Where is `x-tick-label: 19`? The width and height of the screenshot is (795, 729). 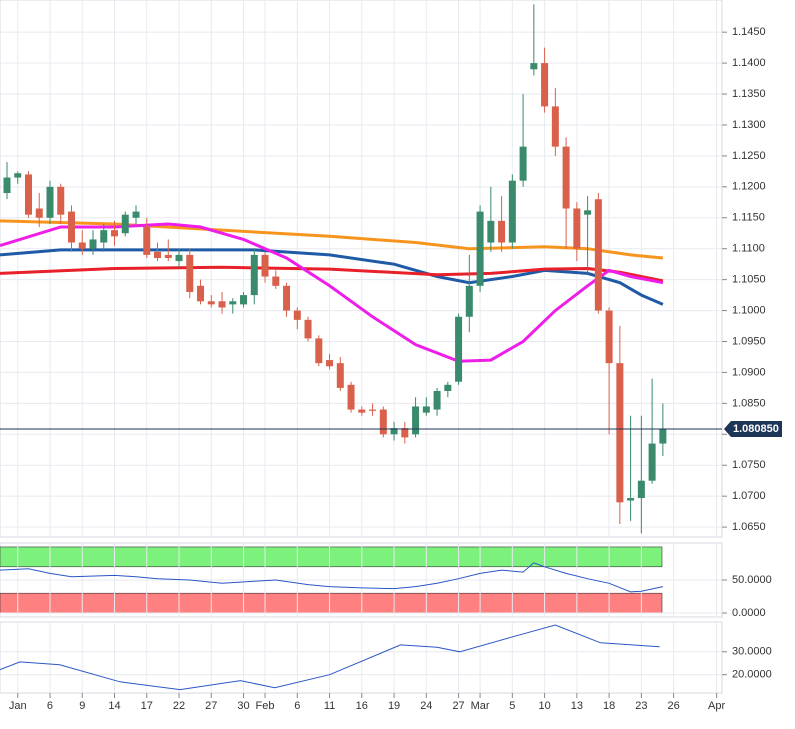
x-tick-label: 19 is located at coordinates (394, 706).